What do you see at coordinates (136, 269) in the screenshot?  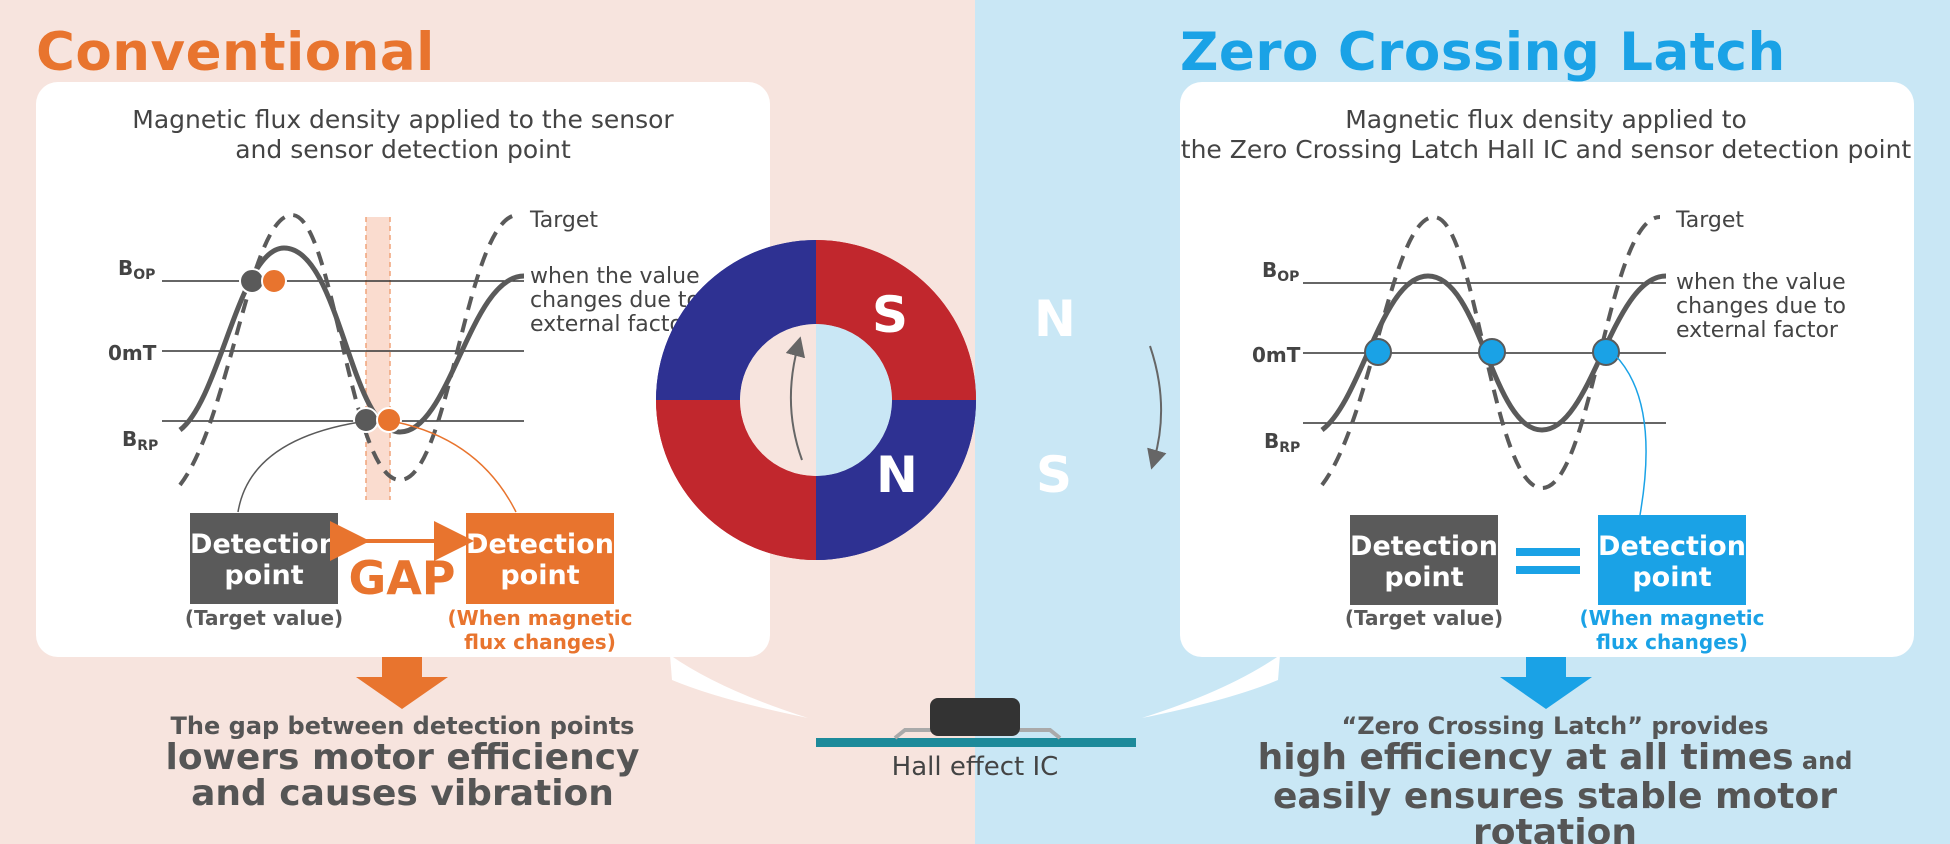 I see `conventional-bop-label: BOP` at bounding box center [136, 269].